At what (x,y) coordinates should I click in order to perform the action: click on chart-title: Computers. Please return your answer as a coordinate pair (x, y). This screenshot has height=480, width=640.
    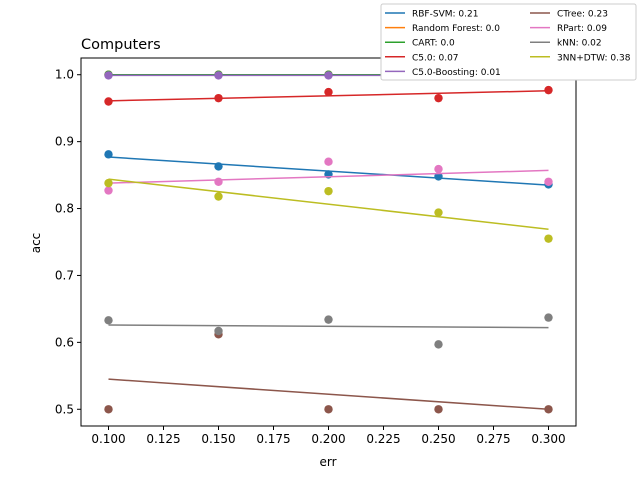
    Looking at the image, I should click on (121, 45).